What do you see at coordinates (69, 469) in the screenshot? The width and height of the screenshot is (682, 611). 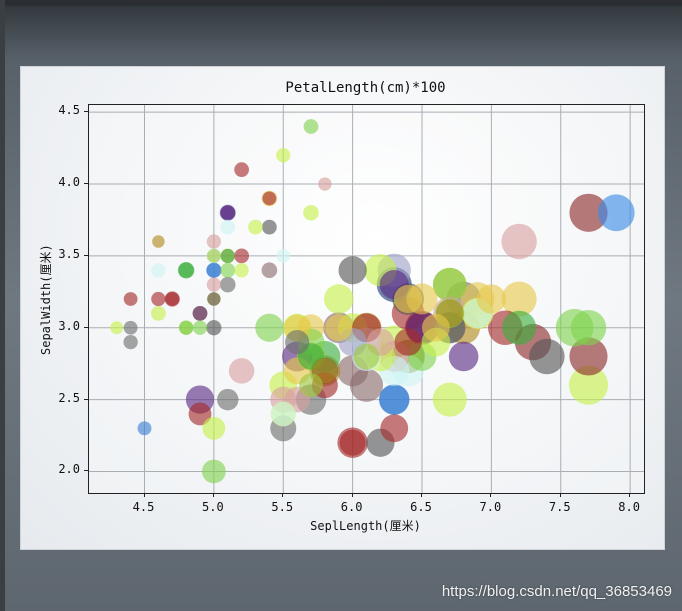 I see `y-tick-label: 2.0` at bounding box center [69, 469].